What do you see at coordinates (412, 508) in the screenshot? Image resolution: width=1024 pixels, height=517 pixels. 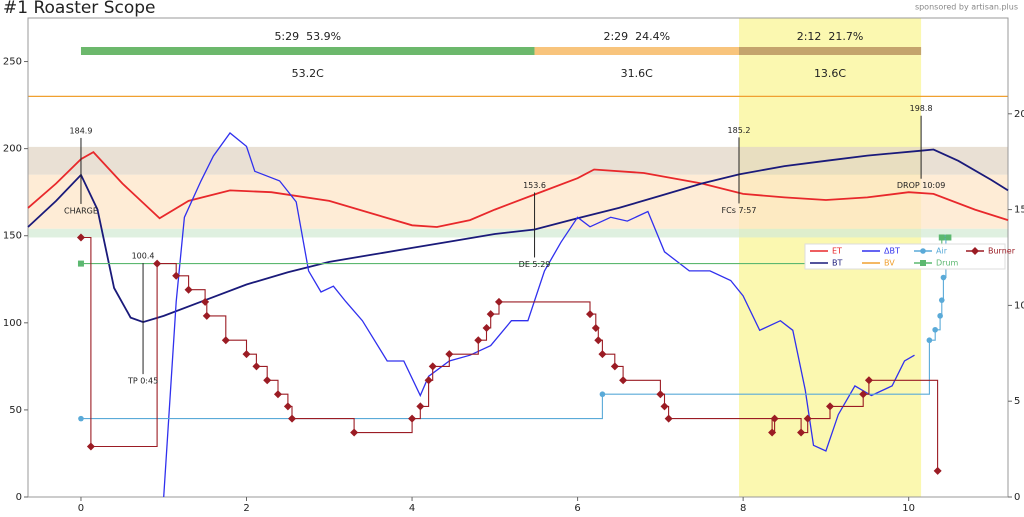 I see `x-tick-label: 4` at bounding box center [412, 508].